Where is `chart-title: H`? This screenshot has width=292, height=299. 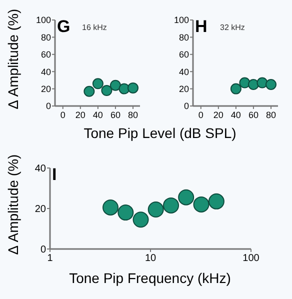
chart-title: H is located at coordinates (201, 26).